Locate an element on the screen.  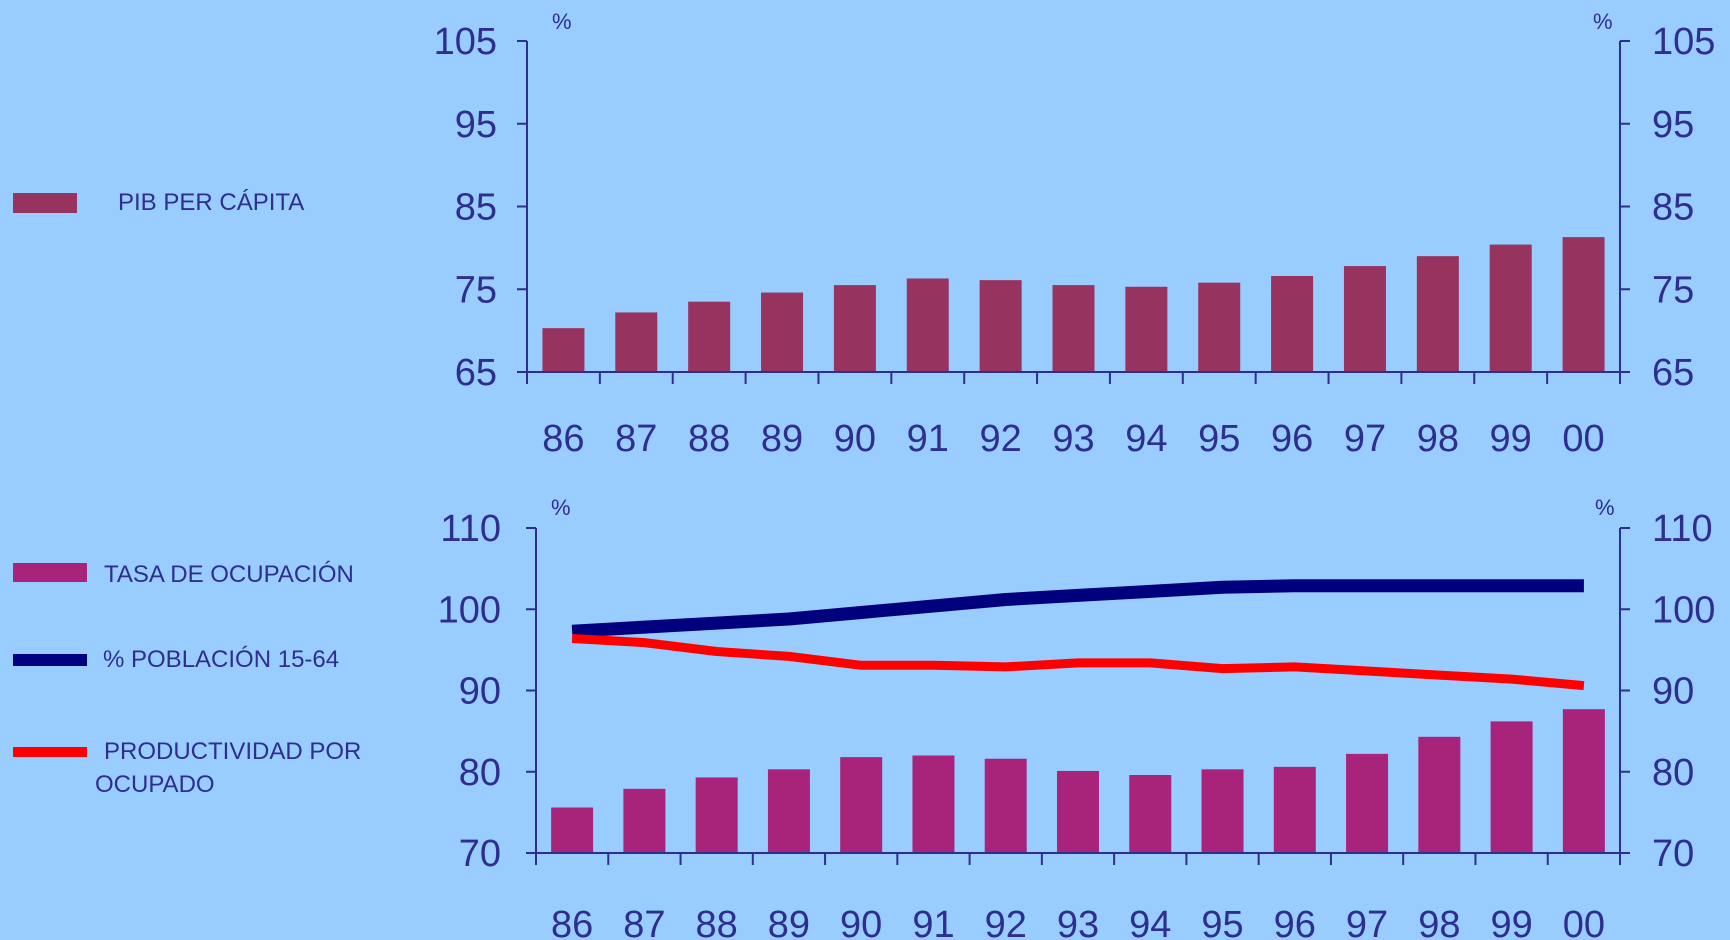
chart2-xtick-label-89: 89 is located at coordinates (789, 922).